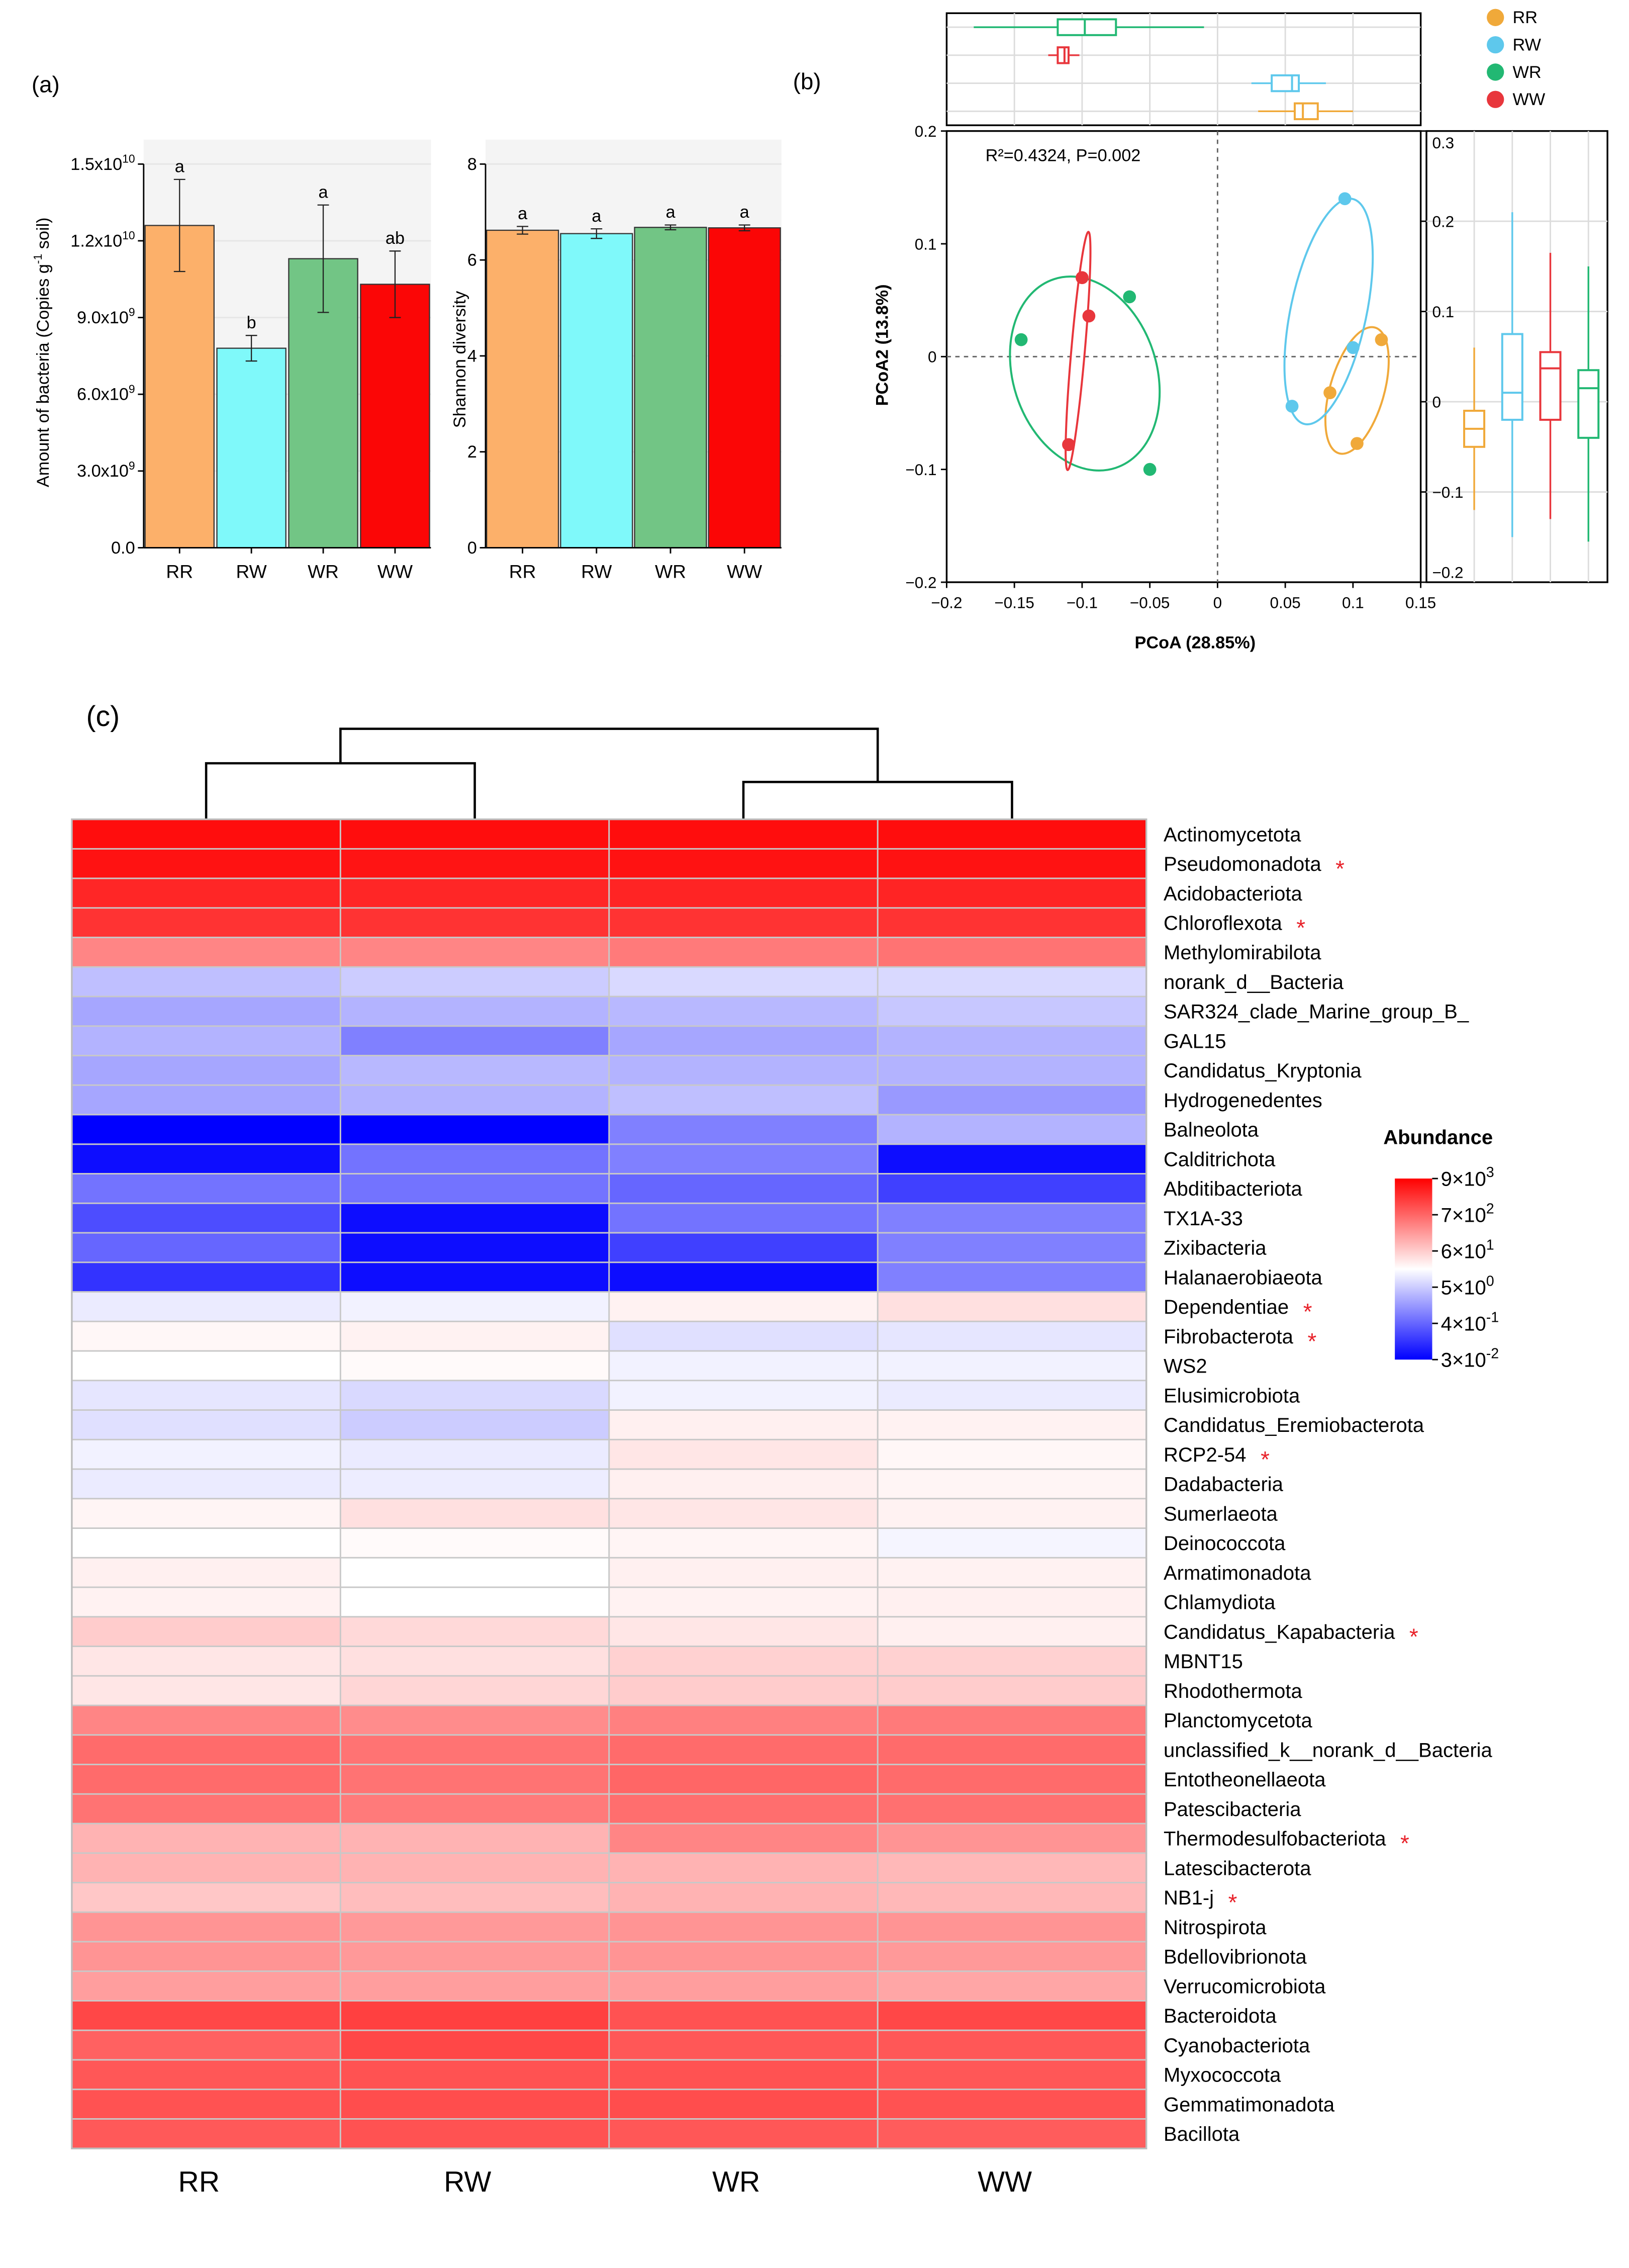 The height and width of the screenshot is (2268, 1629). What do you see at coordinates (609, 755) in the screenshot?
I see `dendrogram-root` at bounding box center [609, 755].